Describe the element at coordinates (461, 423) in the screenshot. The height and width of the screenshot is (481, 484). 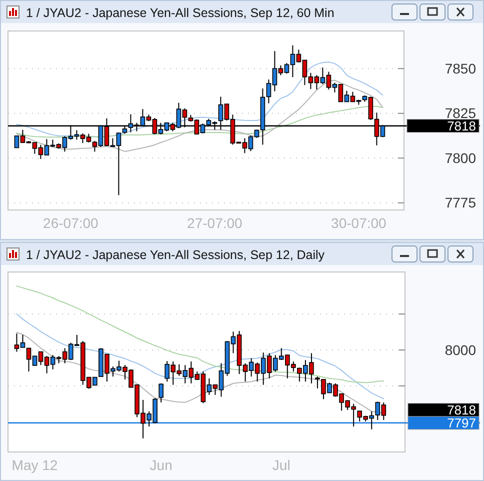
I see `y-tick-label: 7797` at that location.